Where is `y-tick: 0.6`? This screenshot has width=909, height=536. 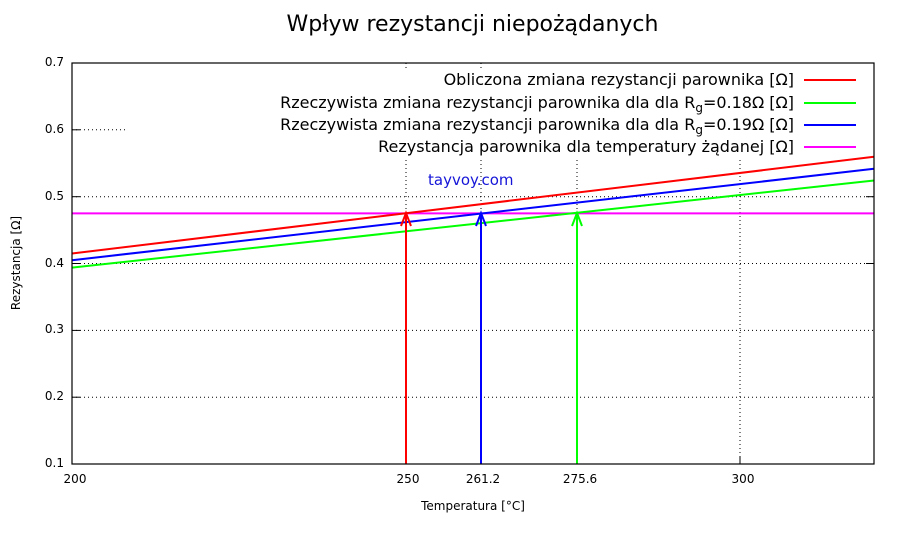 y-tick: 0.6 is located at coordinates (54, 129).